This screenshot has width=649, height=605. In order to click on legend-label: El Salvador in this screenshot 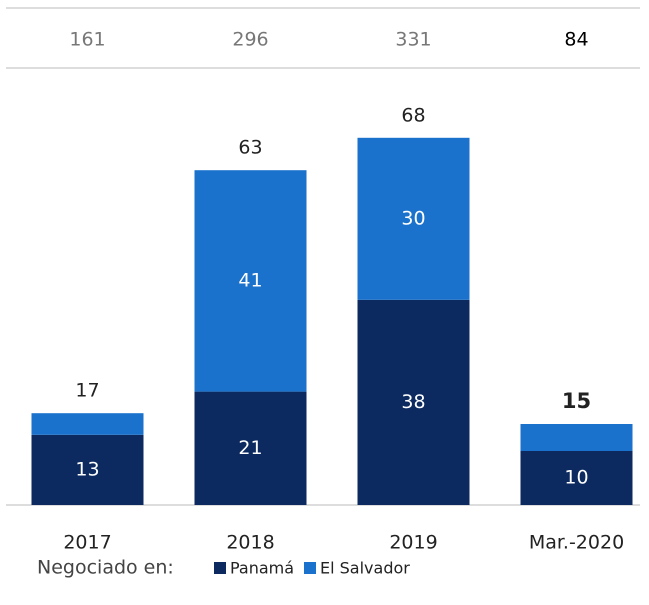, I will do `click(365, 568)`.